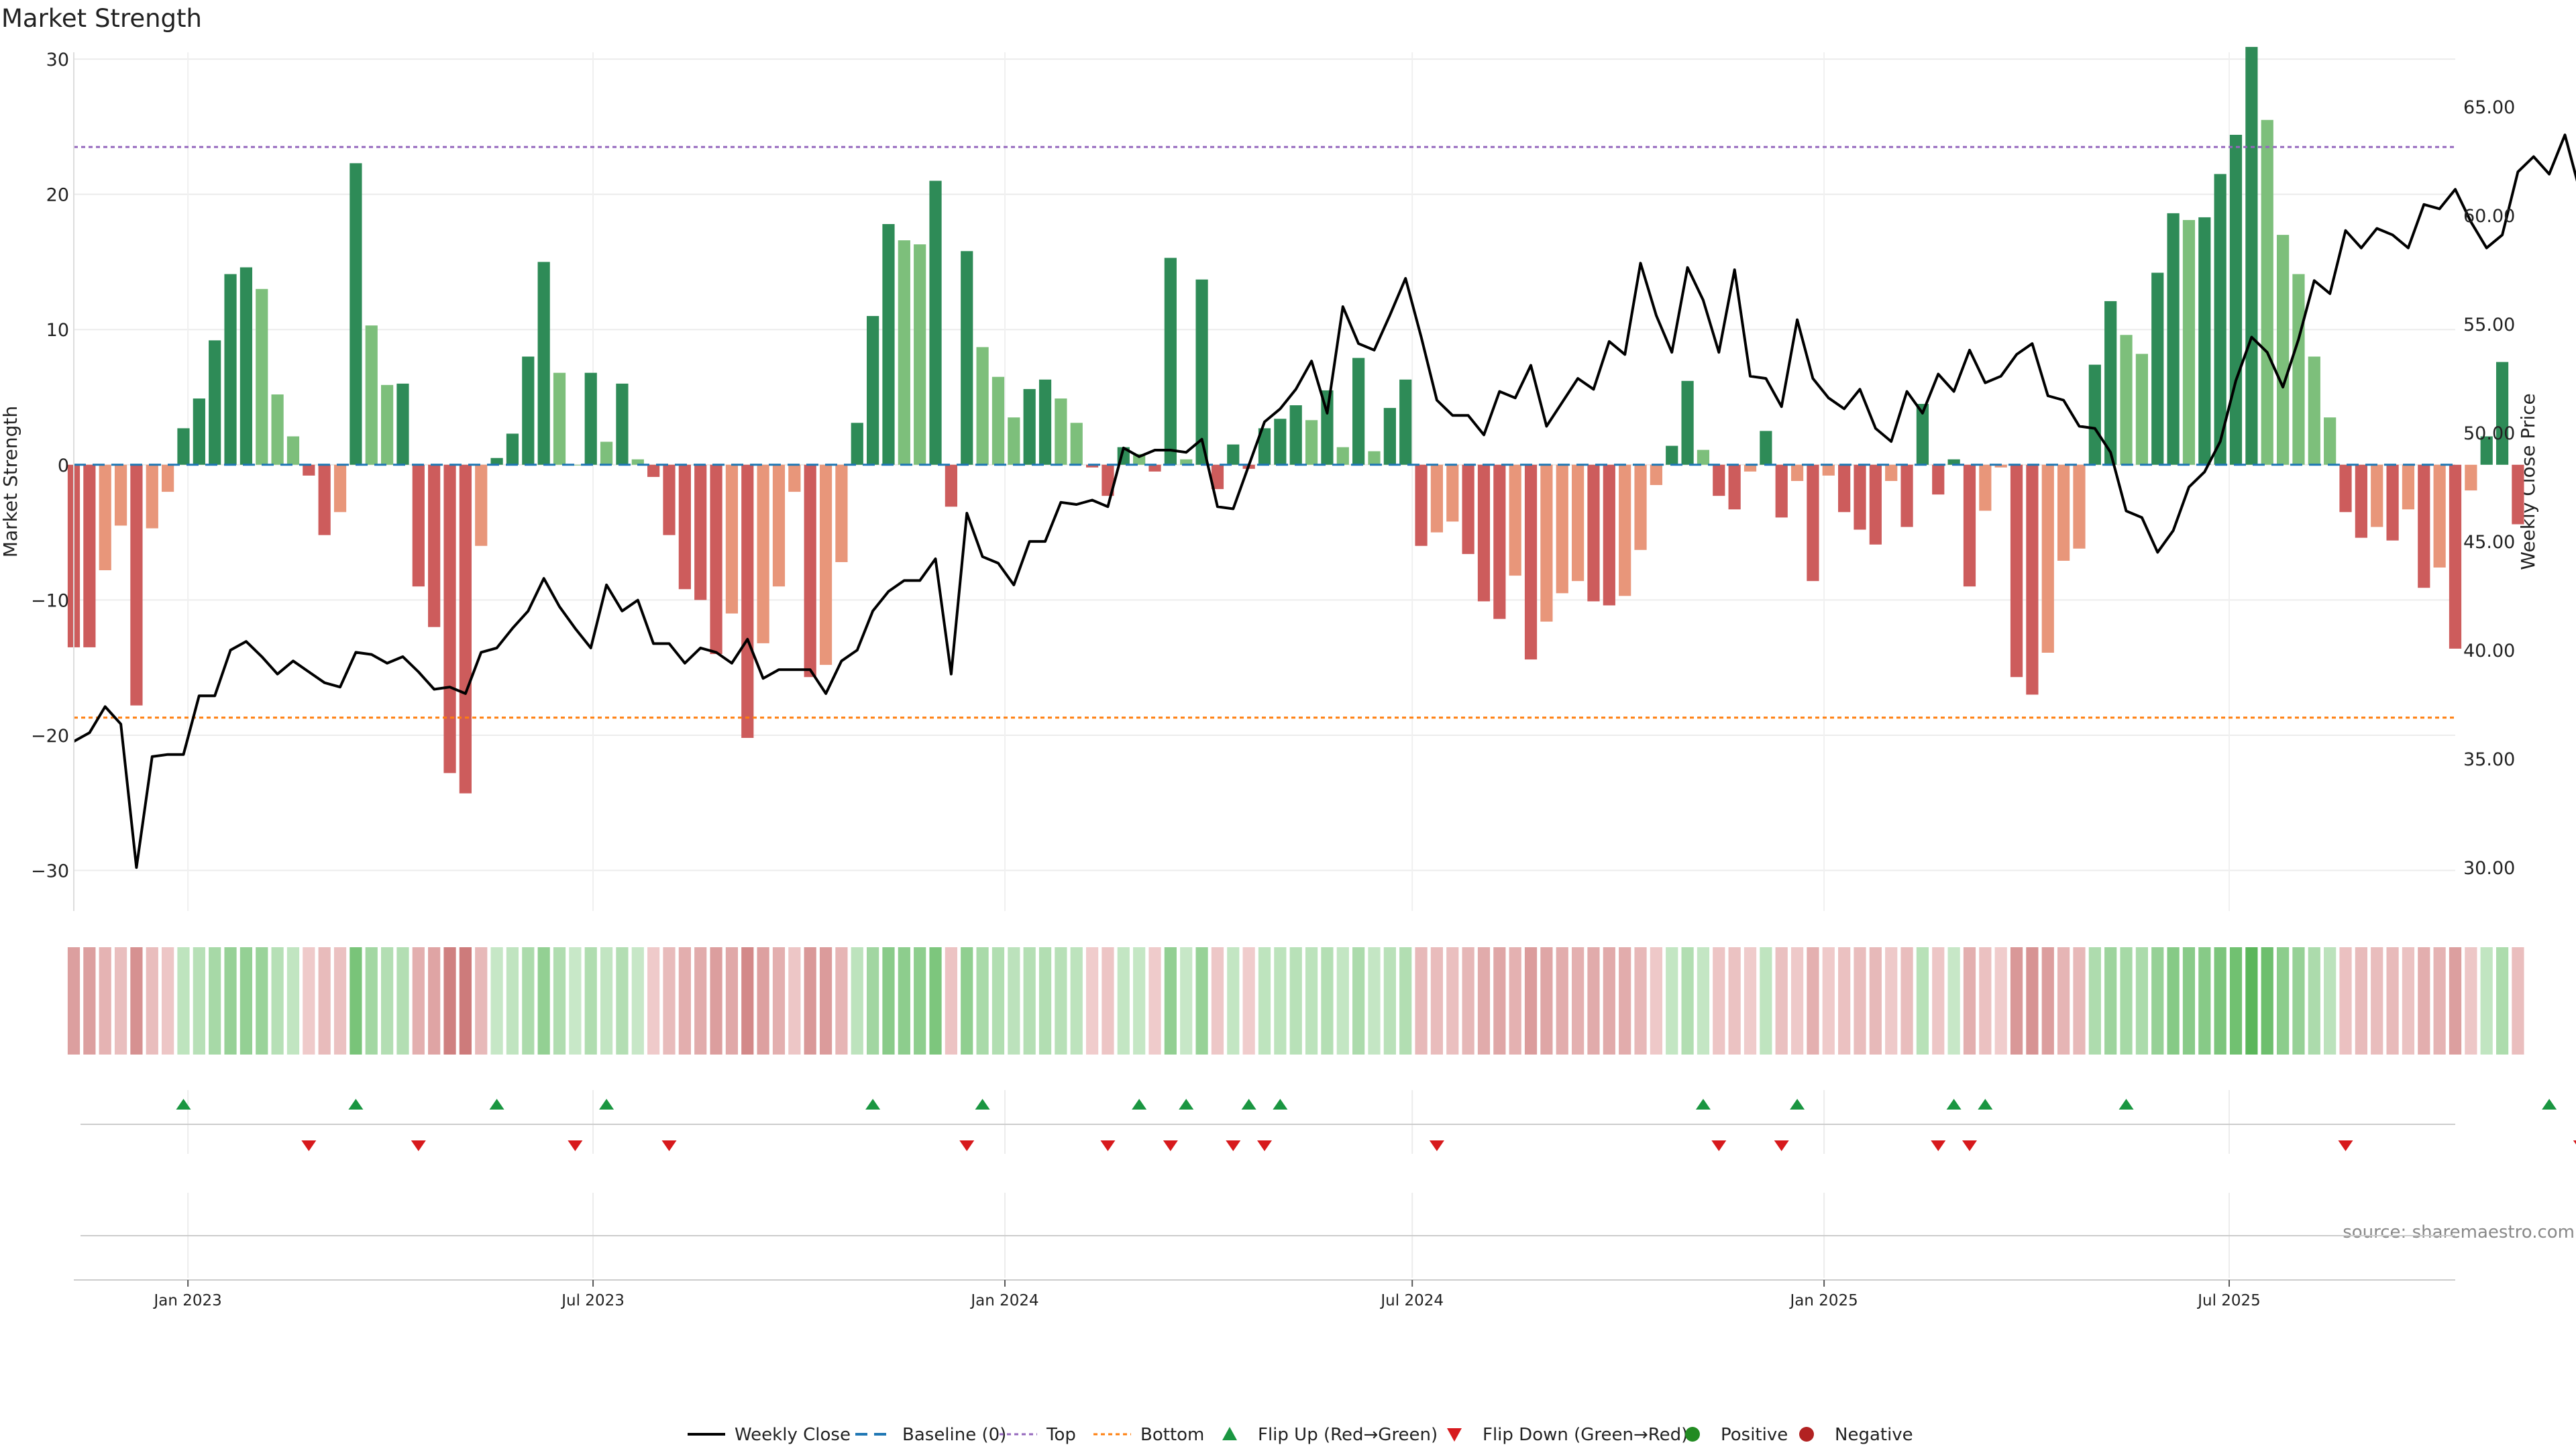 This screenshot has height=1449, width=2576. What do you see at coordinates (1806, 1434) in the screenshot?
I see `legend-swatch-negative` at bounding box center [1806, 1434].